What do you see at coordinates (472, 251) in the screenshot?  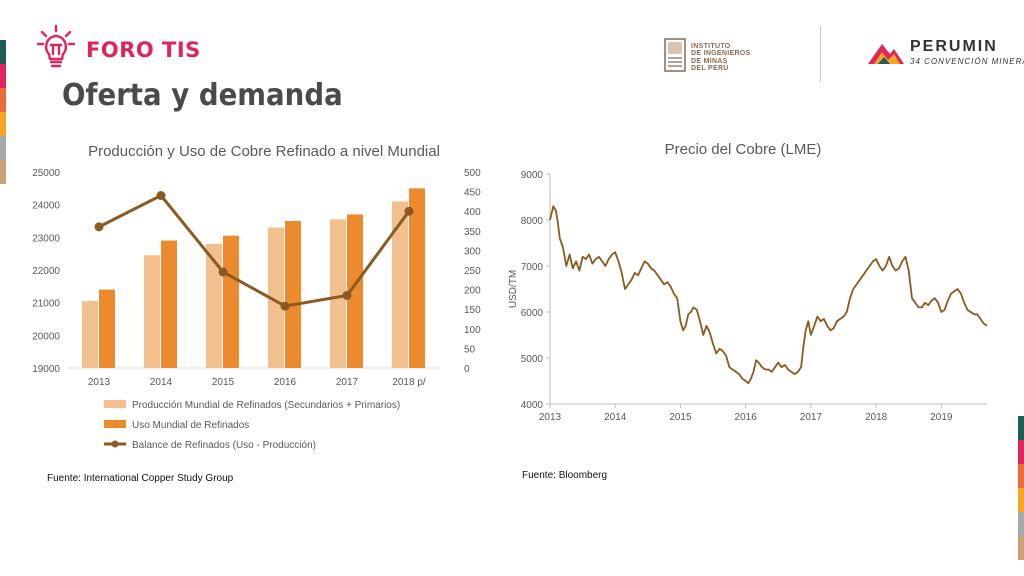 I see `y2-tick-label: 300` at bounding box center [472, 251].